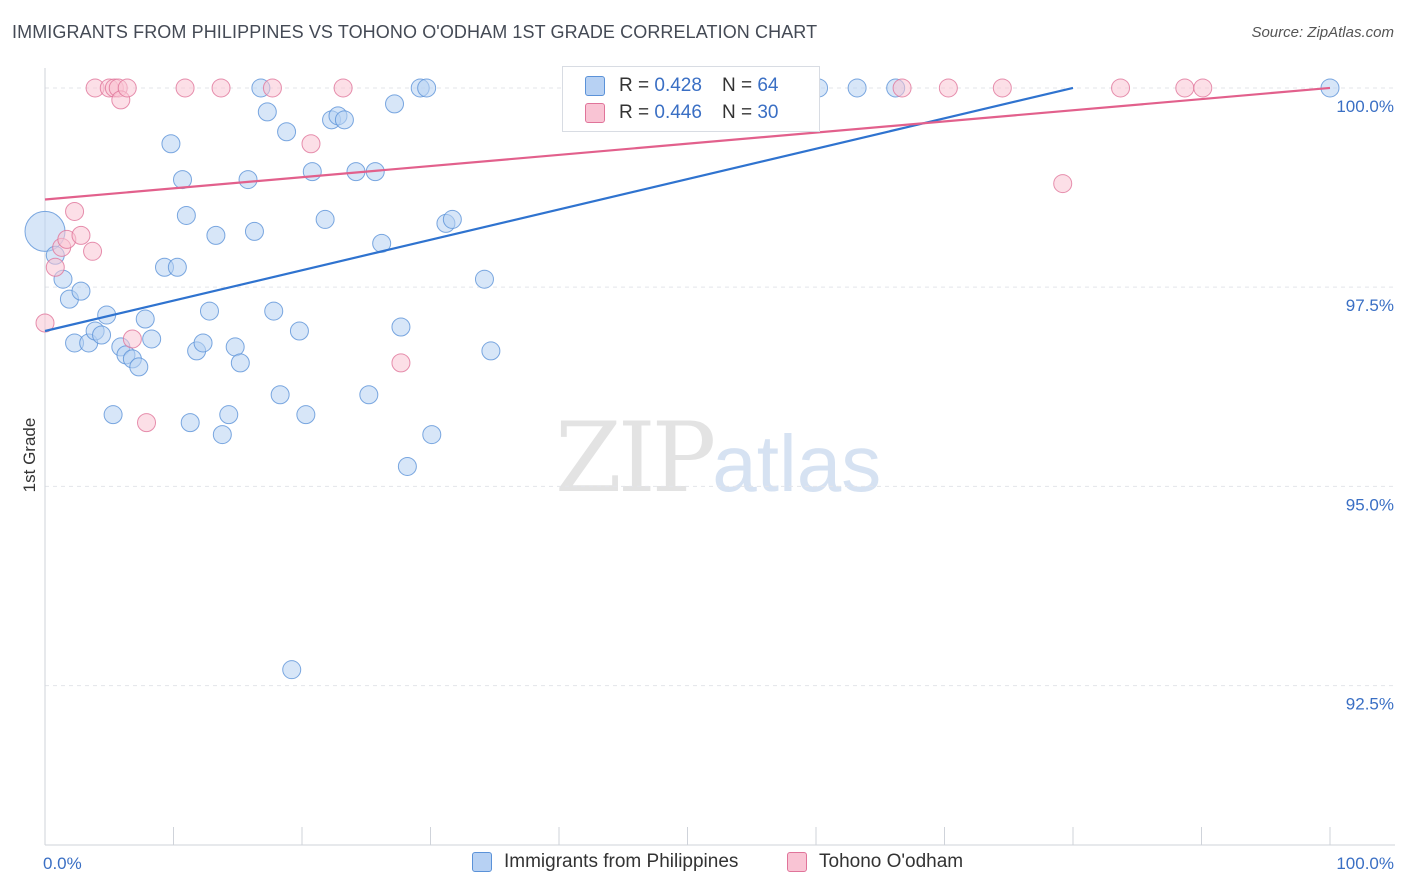 This screenshot has width=1406, height=892. I want to click on series-label-tohono: Tohono O'odham, so click(891, 861).